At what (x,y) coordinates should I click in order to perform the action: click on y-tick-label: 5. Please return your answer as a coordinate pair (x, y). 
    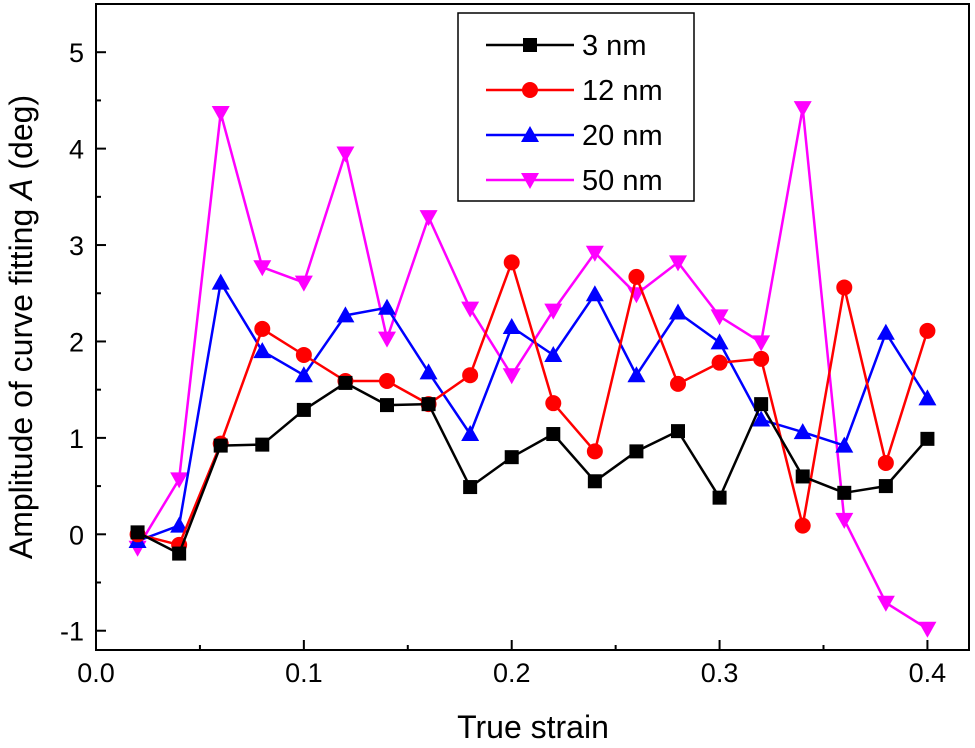
    Looking at the image, I should click on (76, 53).